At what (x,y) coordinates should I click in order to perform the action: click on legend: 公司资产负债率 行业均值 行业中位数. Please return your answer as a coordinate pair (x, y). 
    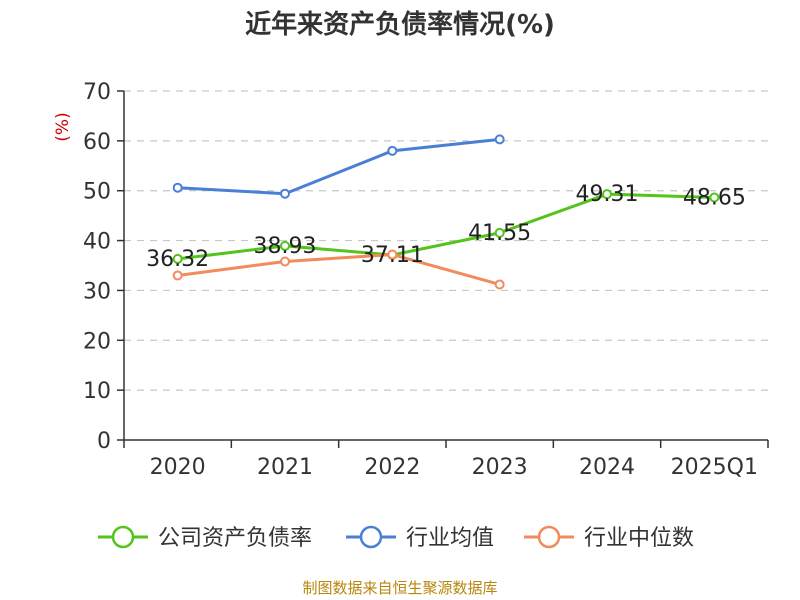
    Looking at the image, I should click on (396, 538).